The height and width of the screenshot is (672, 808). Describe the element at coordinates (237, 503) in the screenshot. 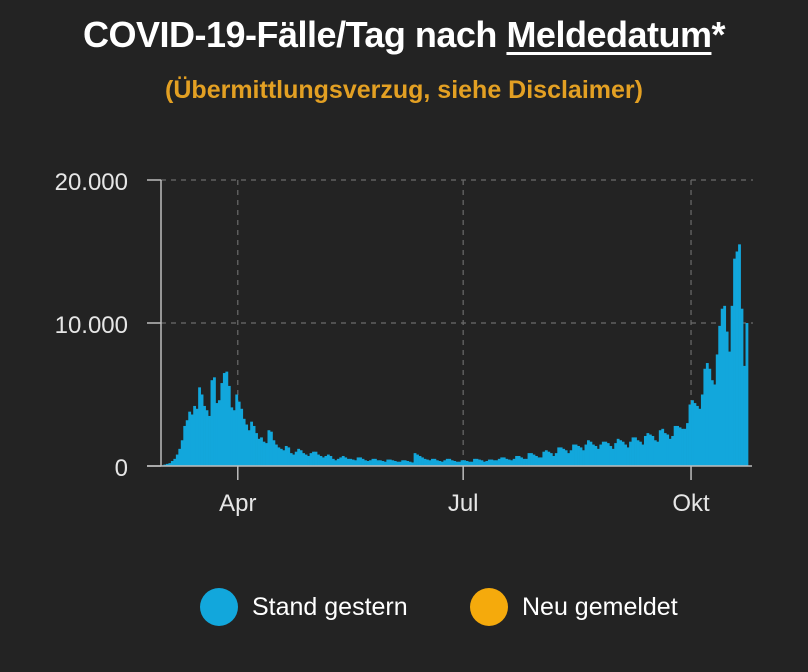

I see `x-tick-label: Apr` at that location.